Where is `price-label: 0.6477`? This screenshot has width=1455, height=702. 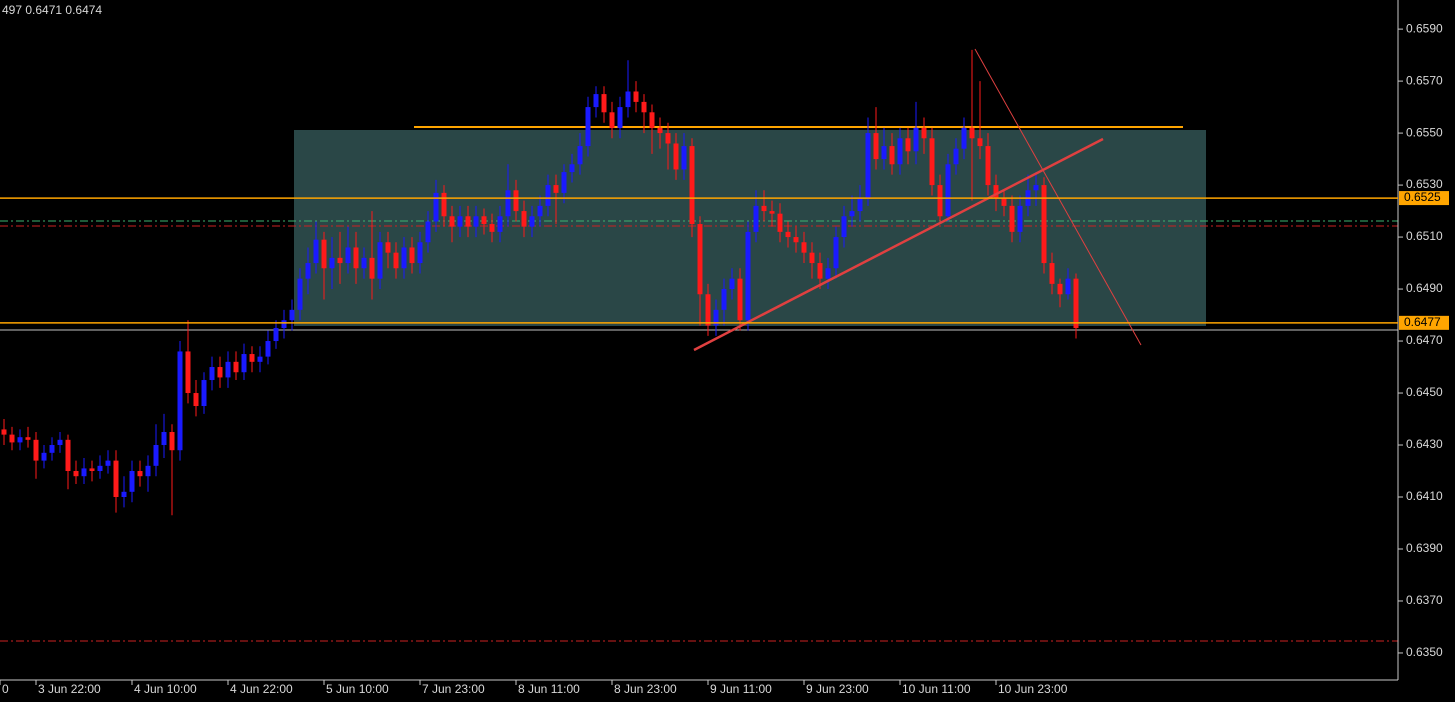
price-label: 0.6477 is located at coordinates (1422, 322).